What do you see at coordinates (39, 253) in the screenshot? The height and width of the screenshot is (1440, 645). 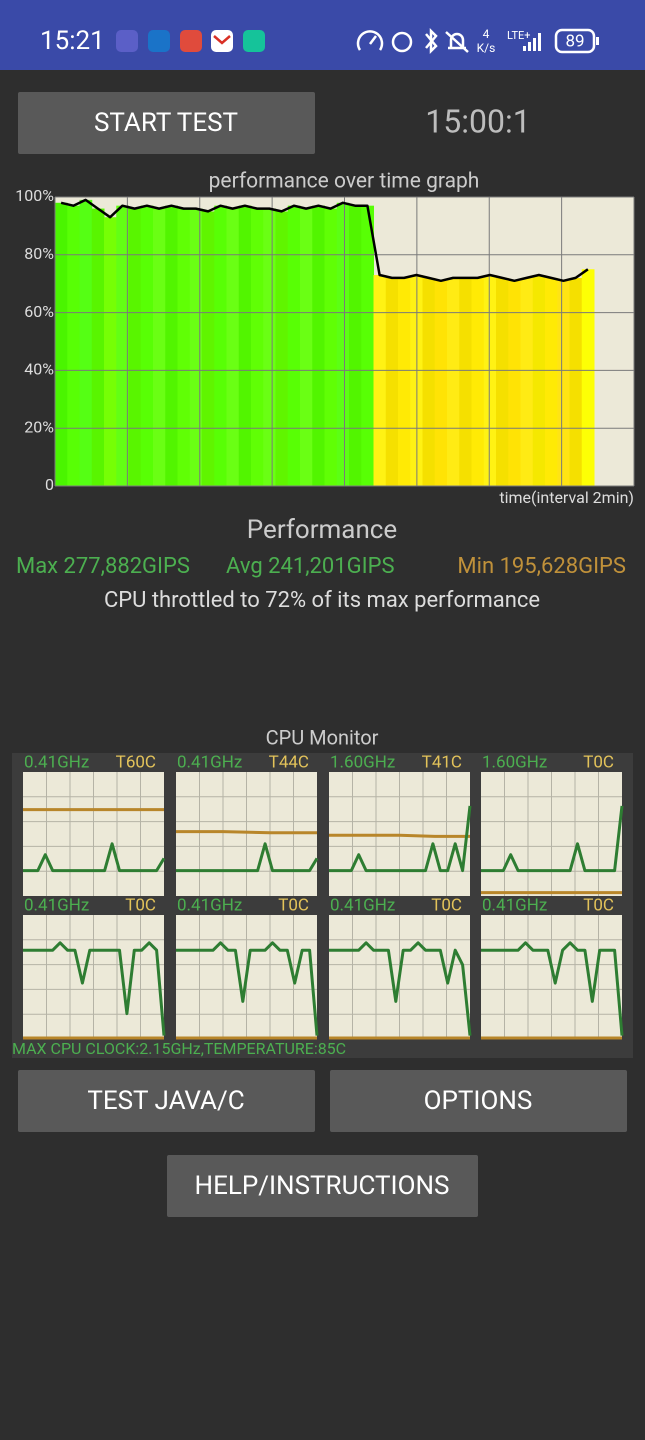 I see `y-tick-label: 80%` at bounding box center [39, 253].